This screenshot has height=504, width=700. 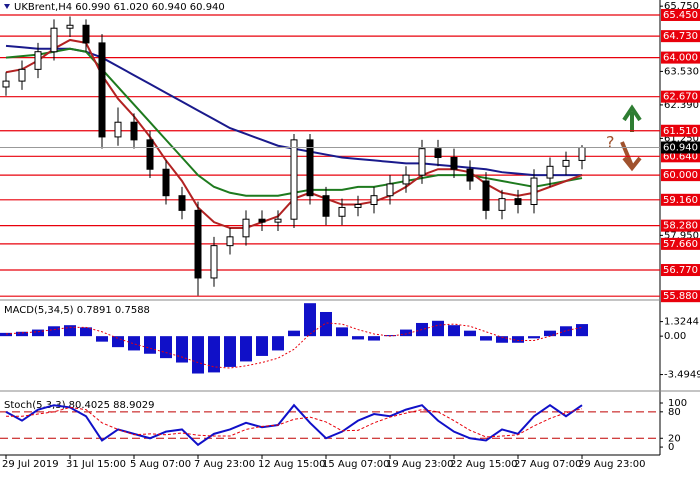 What do you see at coordinates (680, 296) in the screenshot?
I see `level-label: 55.880` at bounding box center [680, 296].